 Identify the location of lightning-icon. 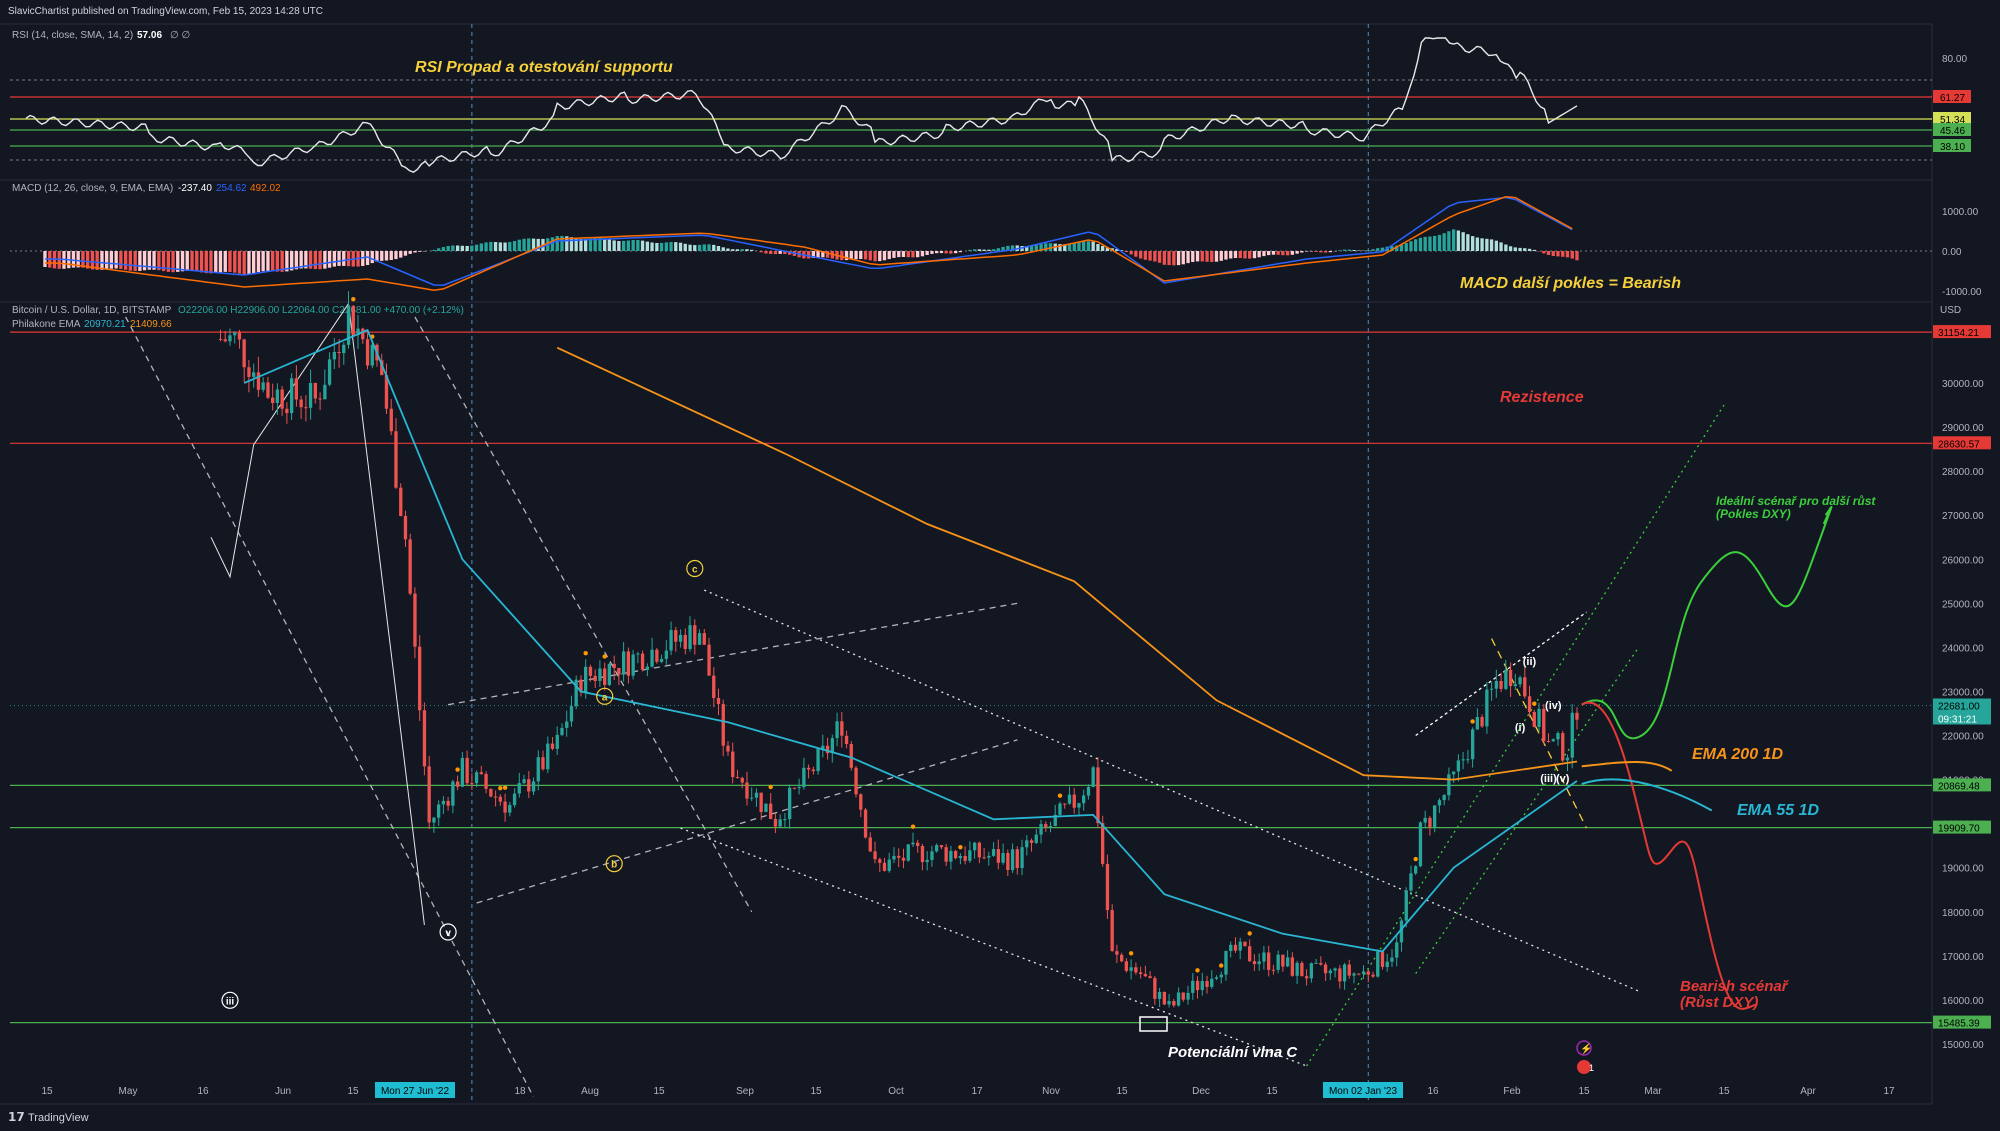
(1584, 1048).